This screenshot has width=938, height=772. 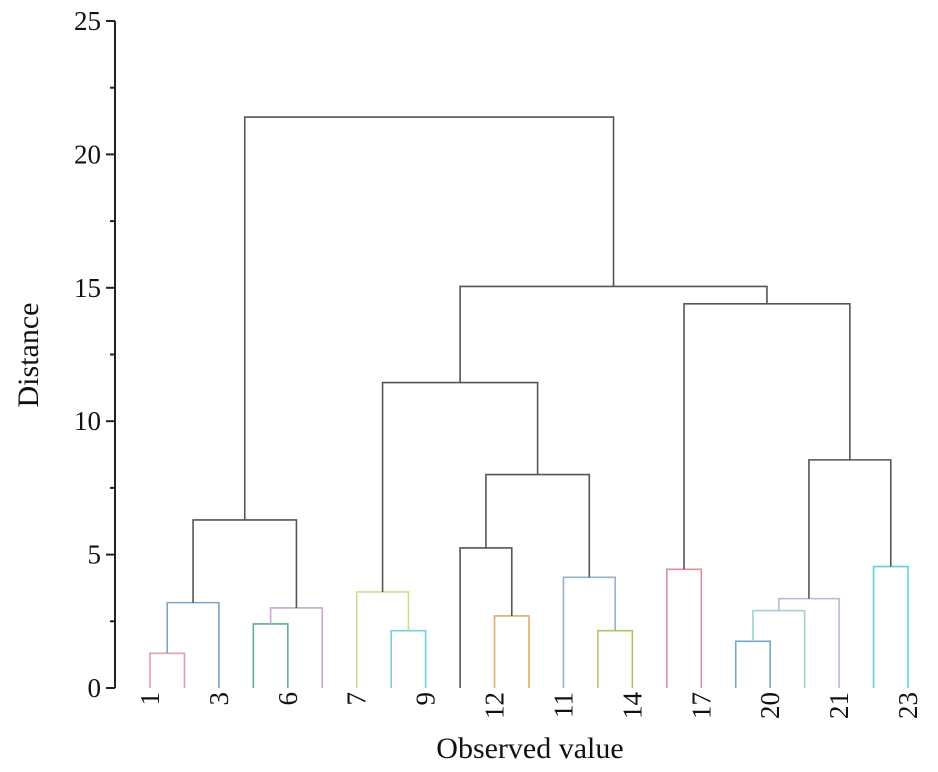 What do you see at coordinates (87, 421) in the screenshot?
I see `y-tick-label: 10` at bounding box center [87, 421].